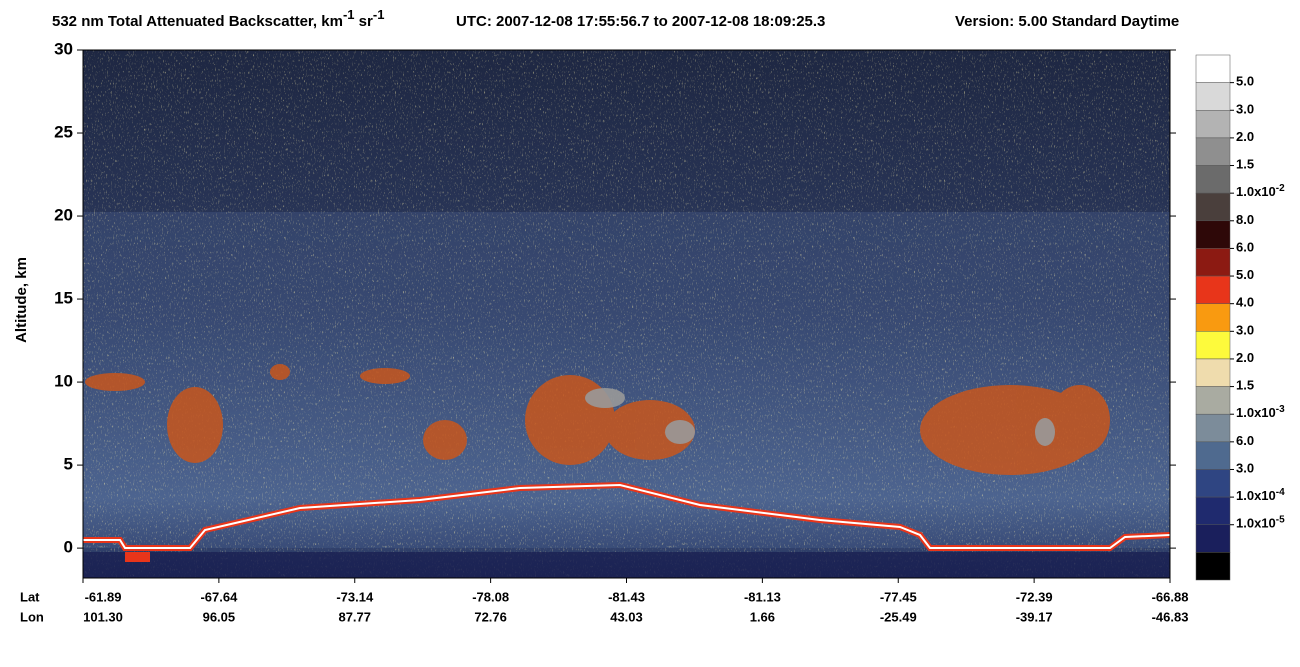 Image resolution: width=1300 pixels, height=667 pixels. I want to click on colorbar-label: 1.0x10⁻⁴, so click(1260, 495).